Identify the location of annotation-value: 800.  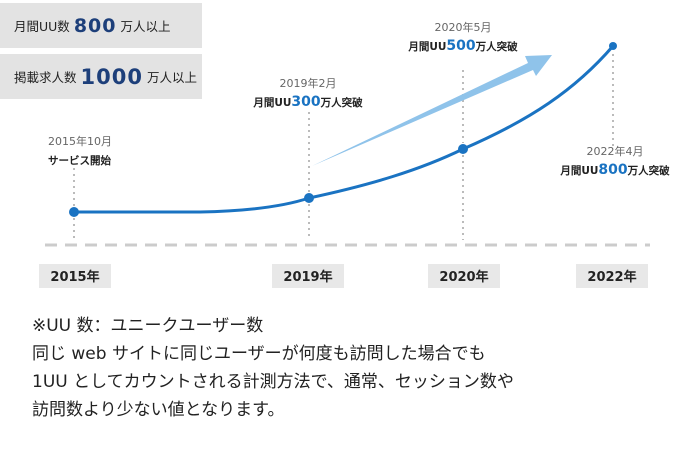
(612, 170).